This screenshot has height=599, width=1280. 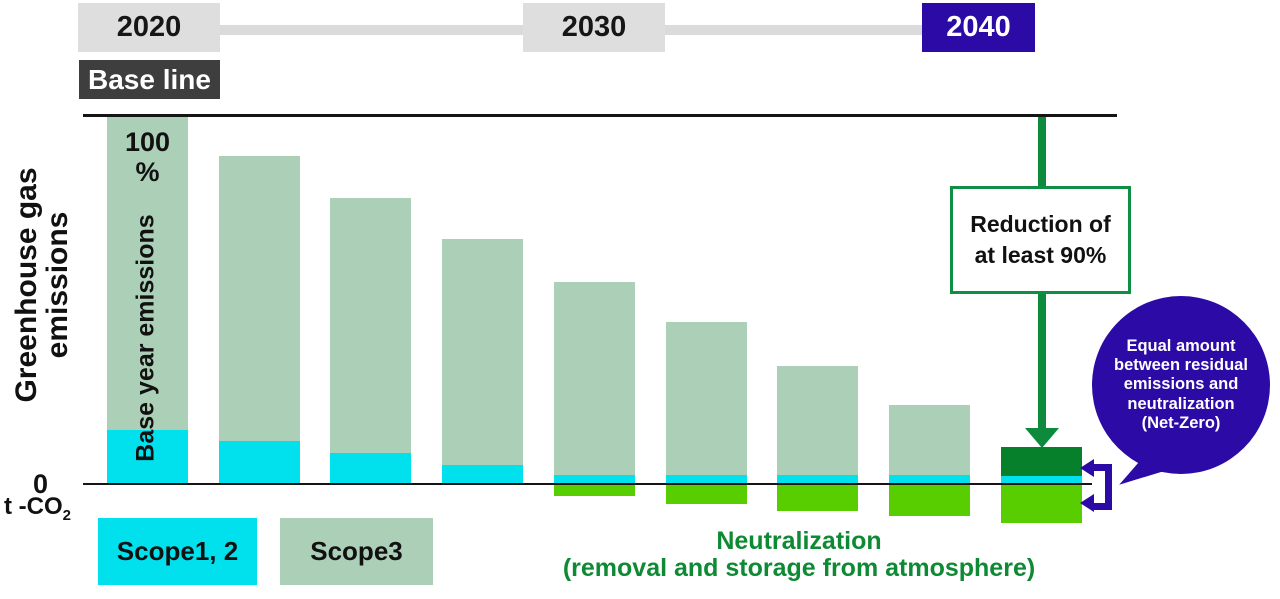 What do you see at coordinates (817, 420) in the screenshot?
I see `bar-7-segment-scope3` at bounding box center [817, 420].